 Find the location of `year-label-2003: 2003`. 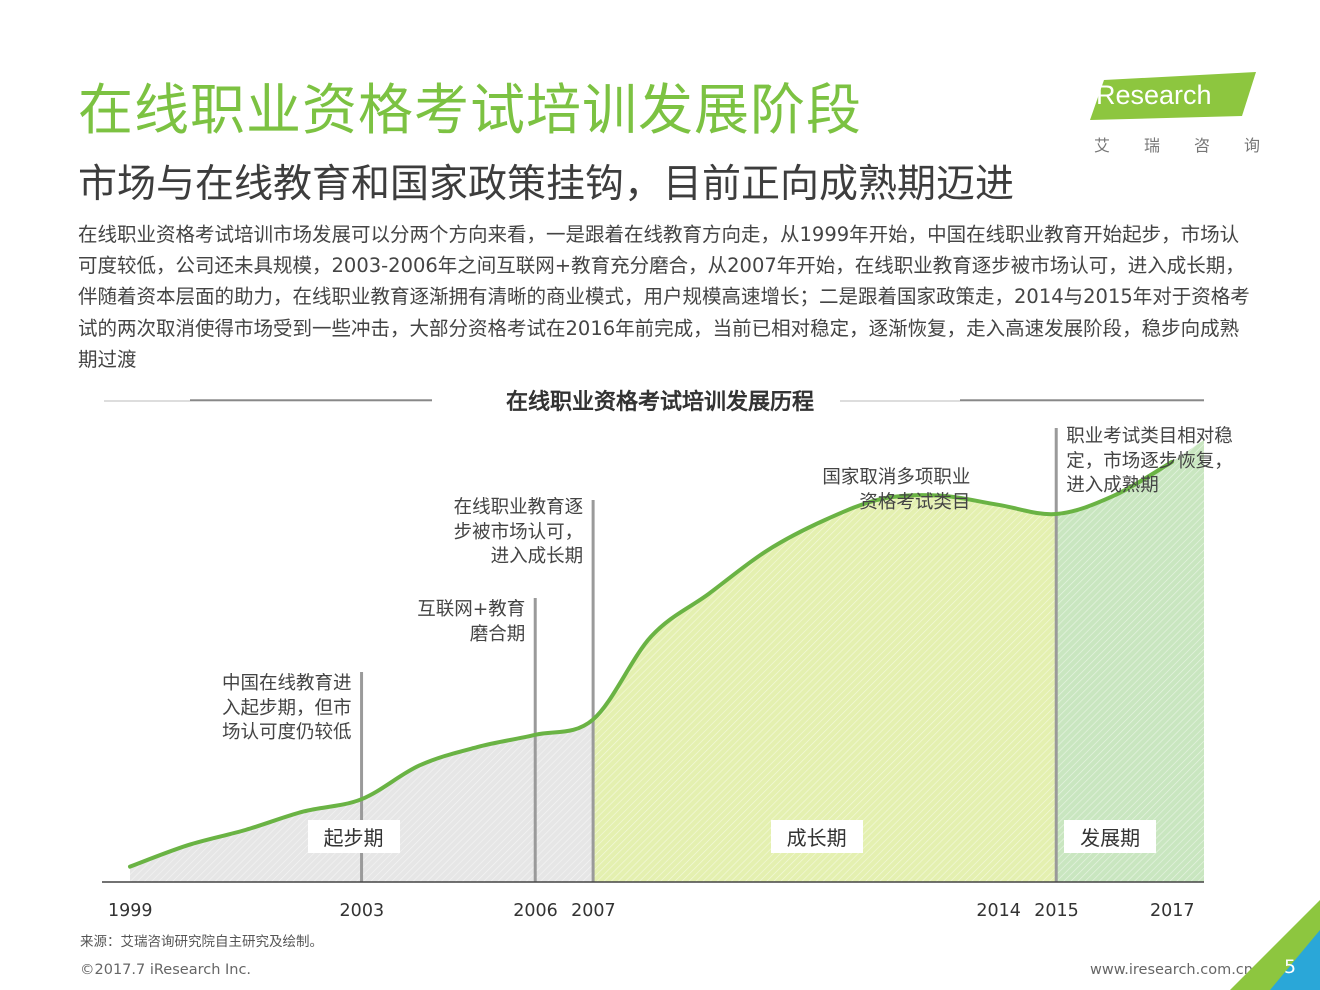

year-label-2003: 2003 is located at coordinates (362, 911).